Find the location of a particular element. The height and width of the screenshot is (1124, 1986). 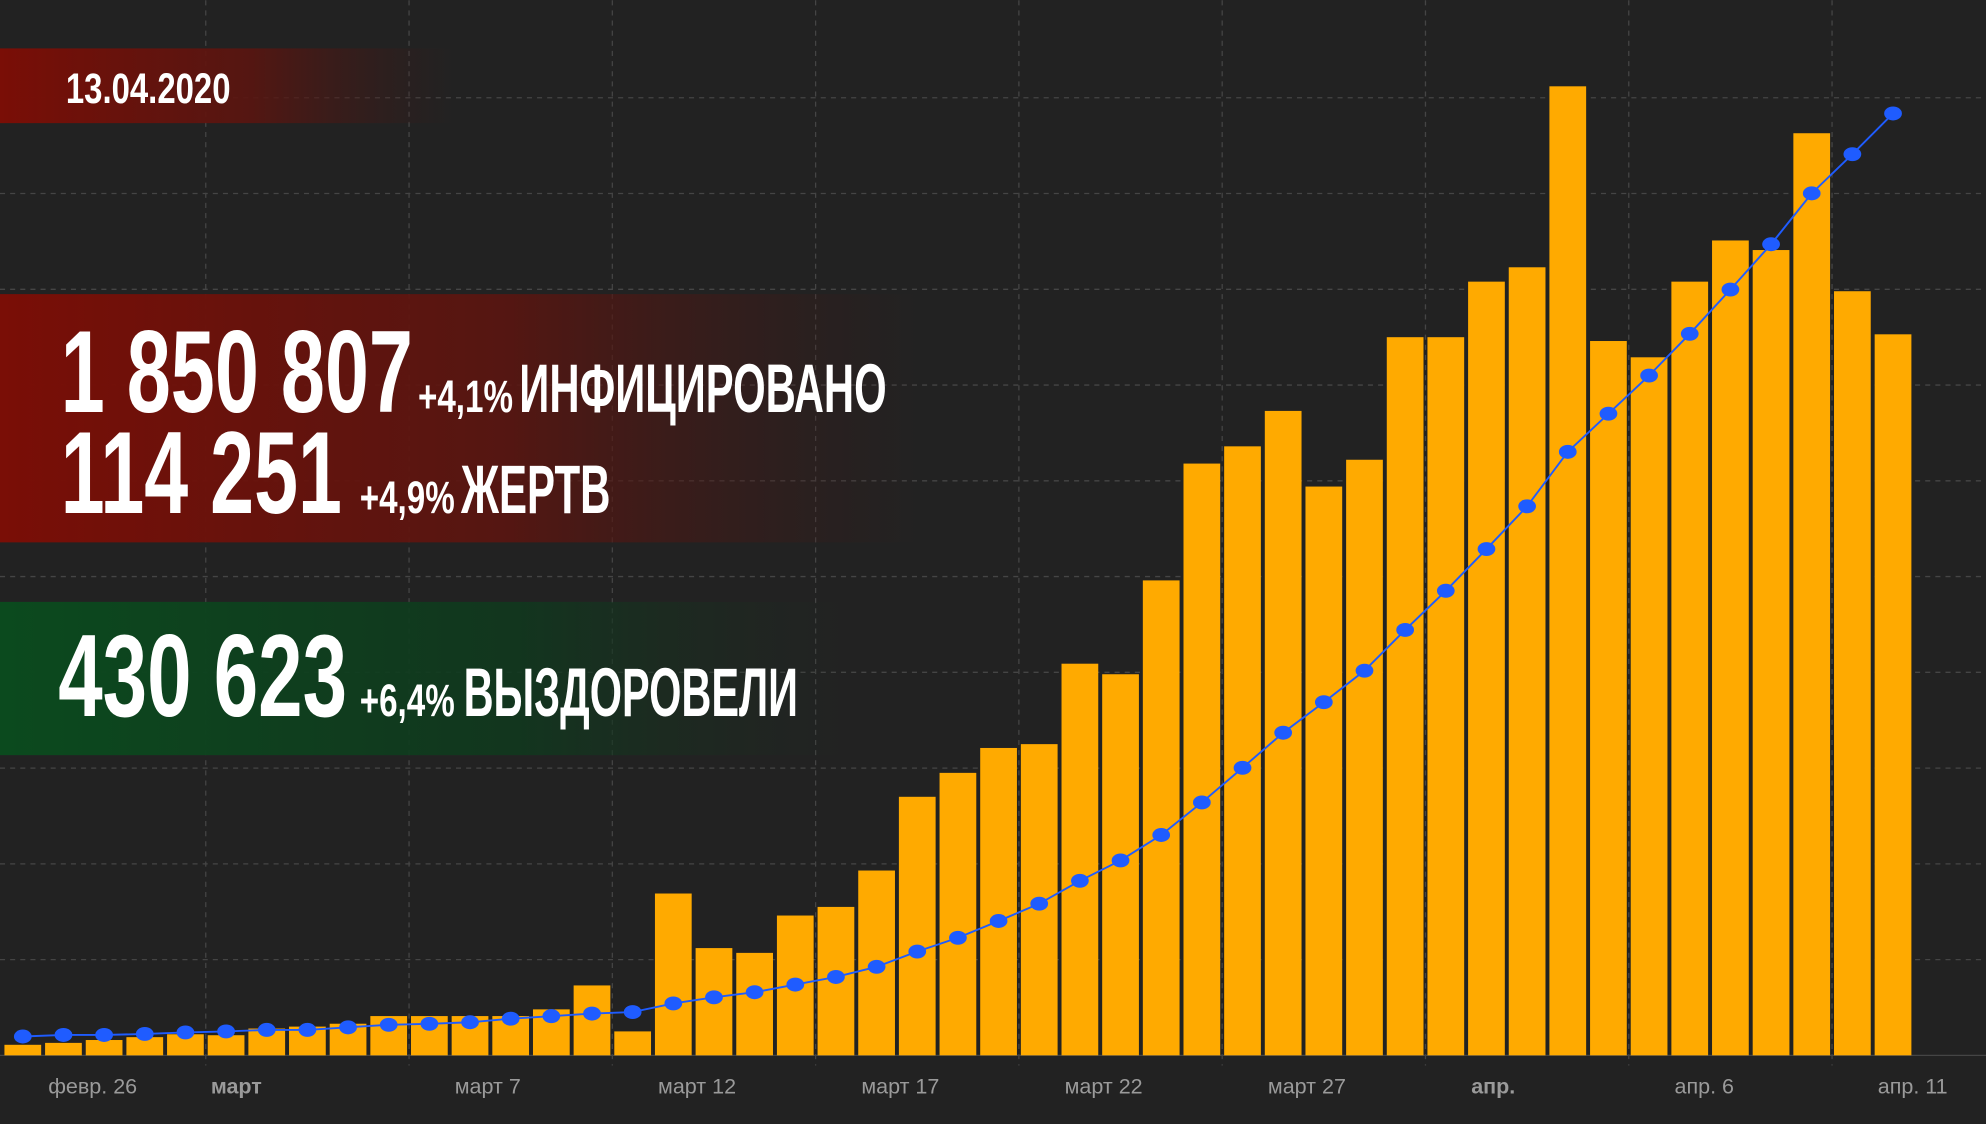

x-tick-label: март 7 is located at coordinates (488, 1086).